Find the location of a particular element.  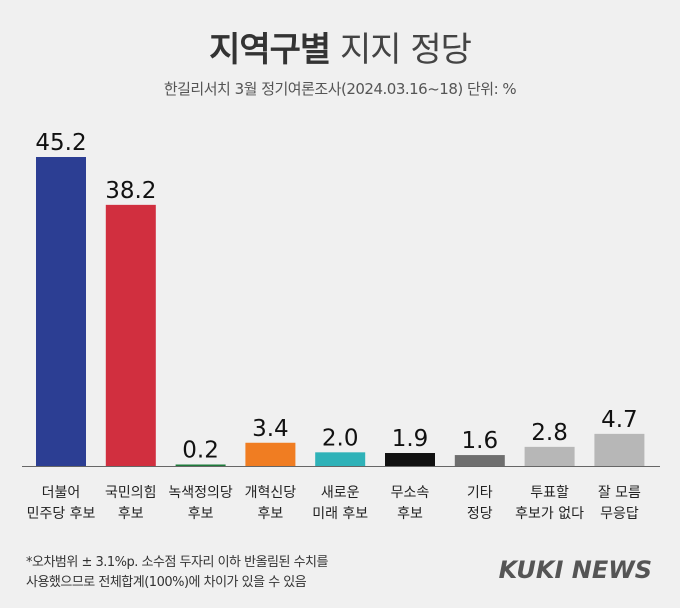

category-label-2-1: 후보 is located at coordinates (201, 514).